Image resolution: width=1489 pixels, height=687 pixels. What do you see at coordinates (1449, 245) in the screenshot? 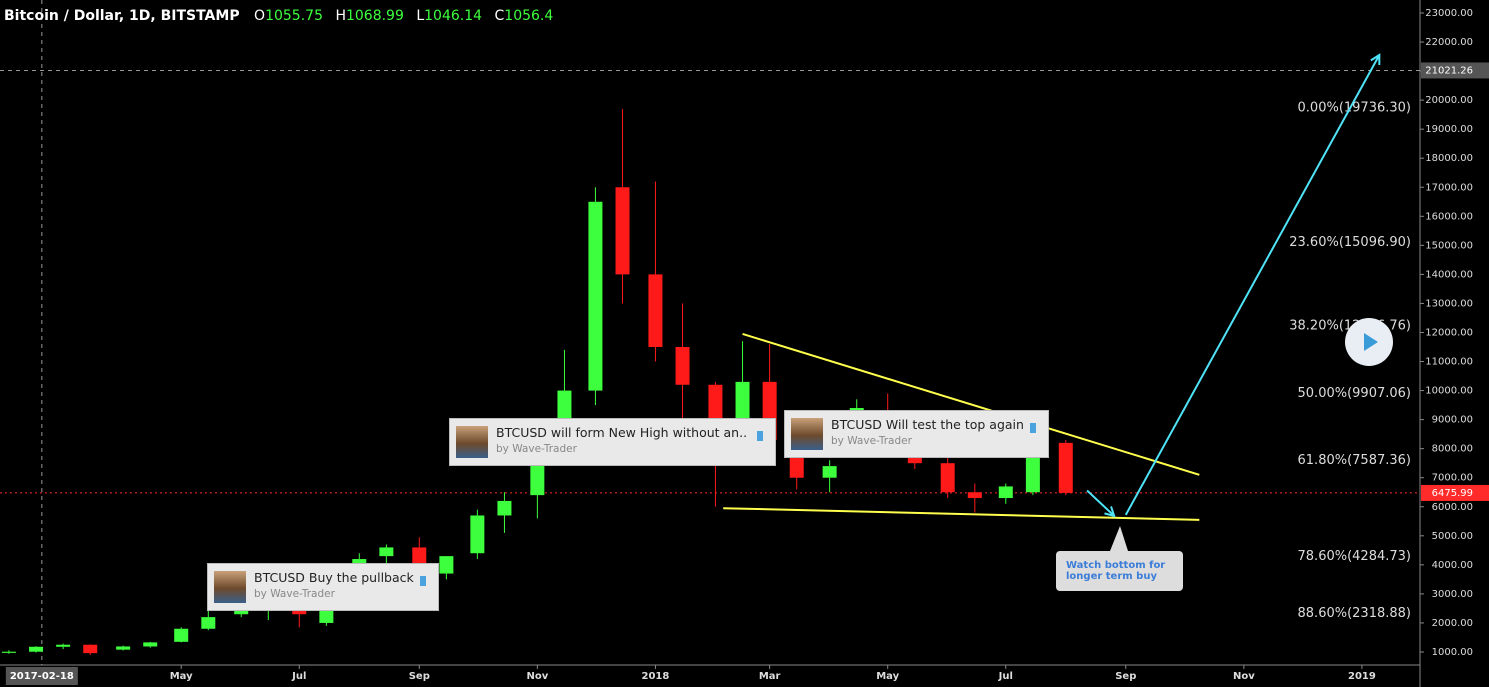
I see `y-tick-label: 15000.00` at bounding box center [1449, 245].